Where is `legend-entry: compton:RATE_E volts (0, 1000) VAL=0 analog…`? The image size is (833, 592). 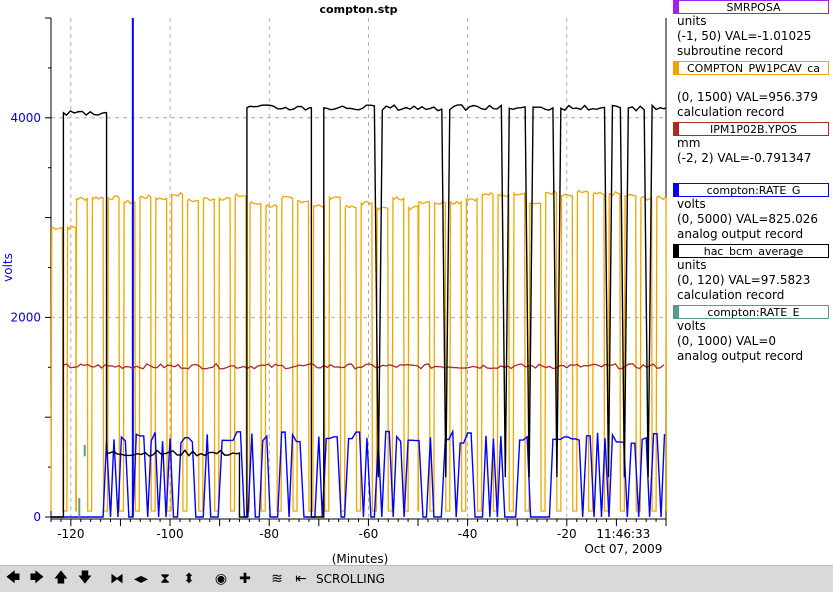 legend-entry: compton:RATE_E volts (0, 1000) VAL=0 analog… is located at coordinates (750, 335).